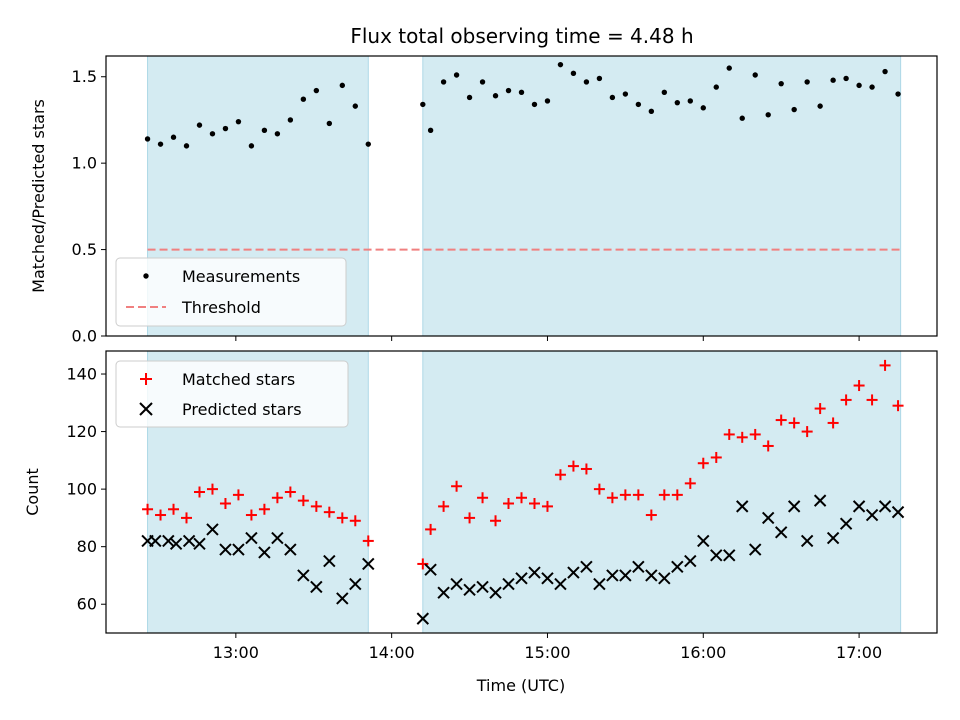 Image resolution: width=960 pixels, height=720 pixels. I want to click on ratio-legend-box, so click(231, 292).